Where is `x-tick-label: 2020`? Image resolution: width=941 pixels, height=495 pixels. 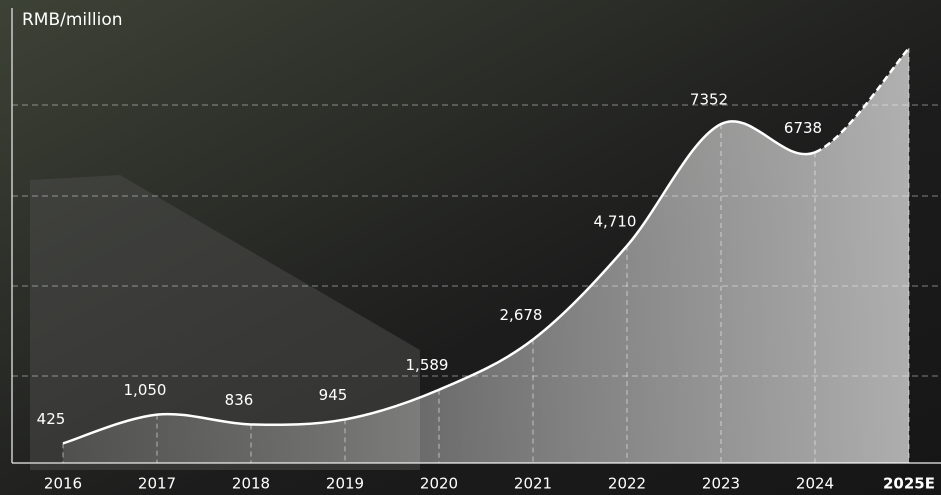 x-tick-label: 2020 is located at coordinates (439, 484).